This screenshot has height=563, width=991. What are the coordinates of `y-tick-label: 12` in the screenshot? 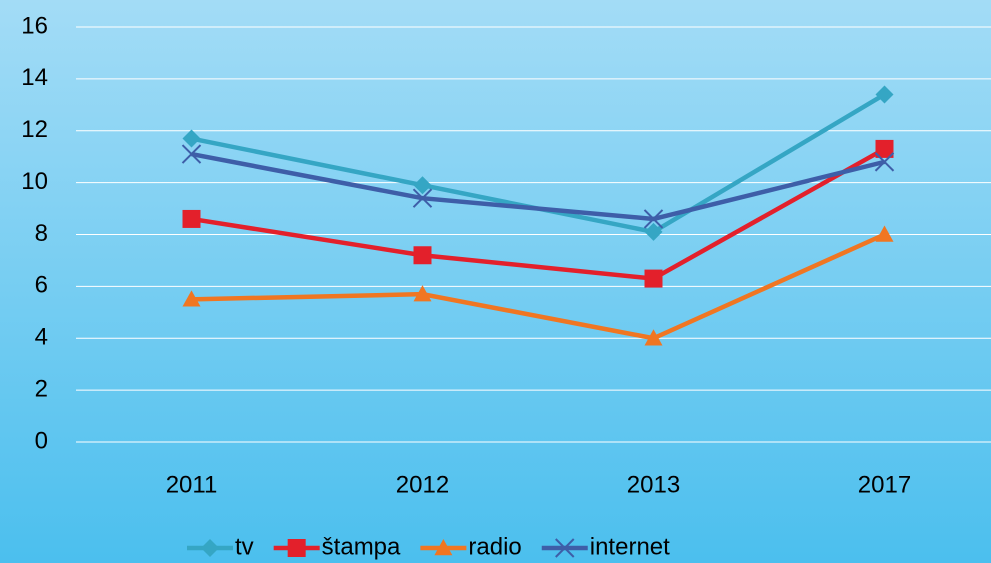 It's located at (34, 129).